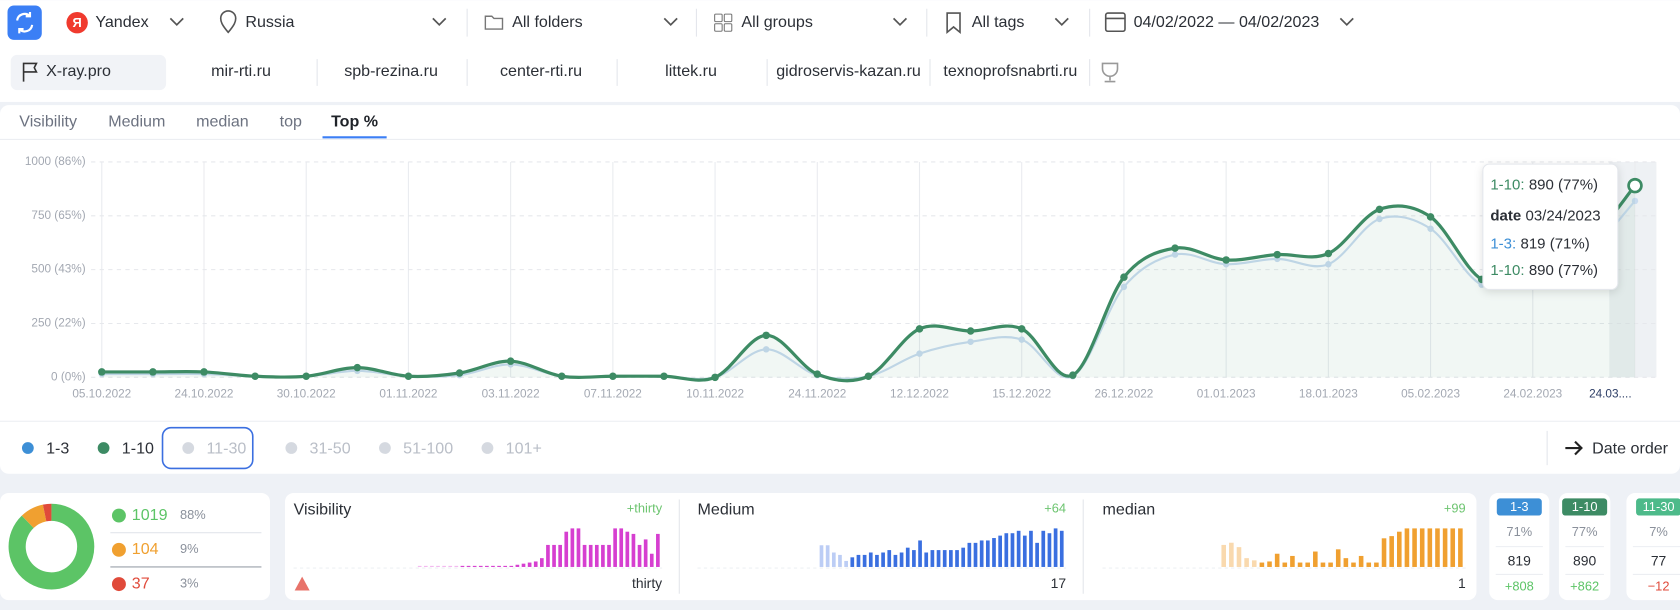 The width and height of the screenshot is (1680, 610). What do you see at coordinates (30, 72) in the screenshot?
I see `flag-icon` at bounding box center [30, 72].